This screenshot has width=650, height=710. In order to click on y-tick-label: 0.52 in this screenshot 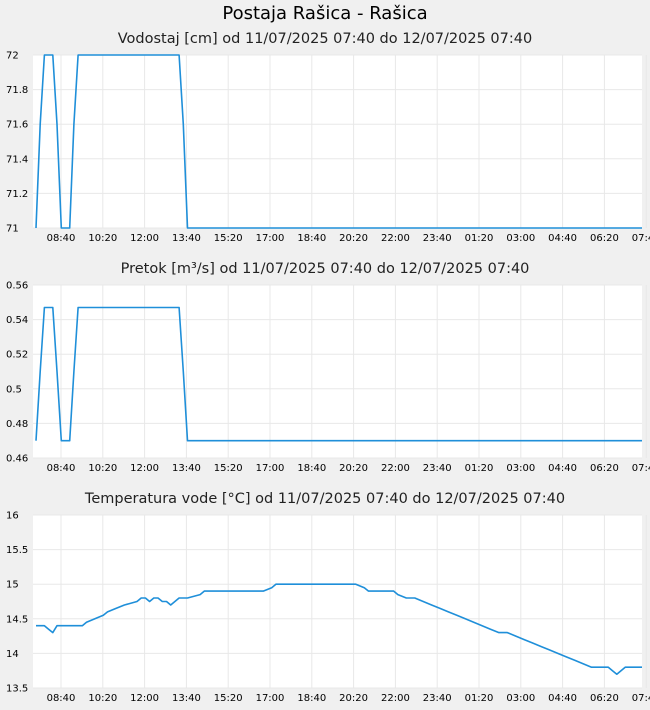, I will do `click(17, 355)`.